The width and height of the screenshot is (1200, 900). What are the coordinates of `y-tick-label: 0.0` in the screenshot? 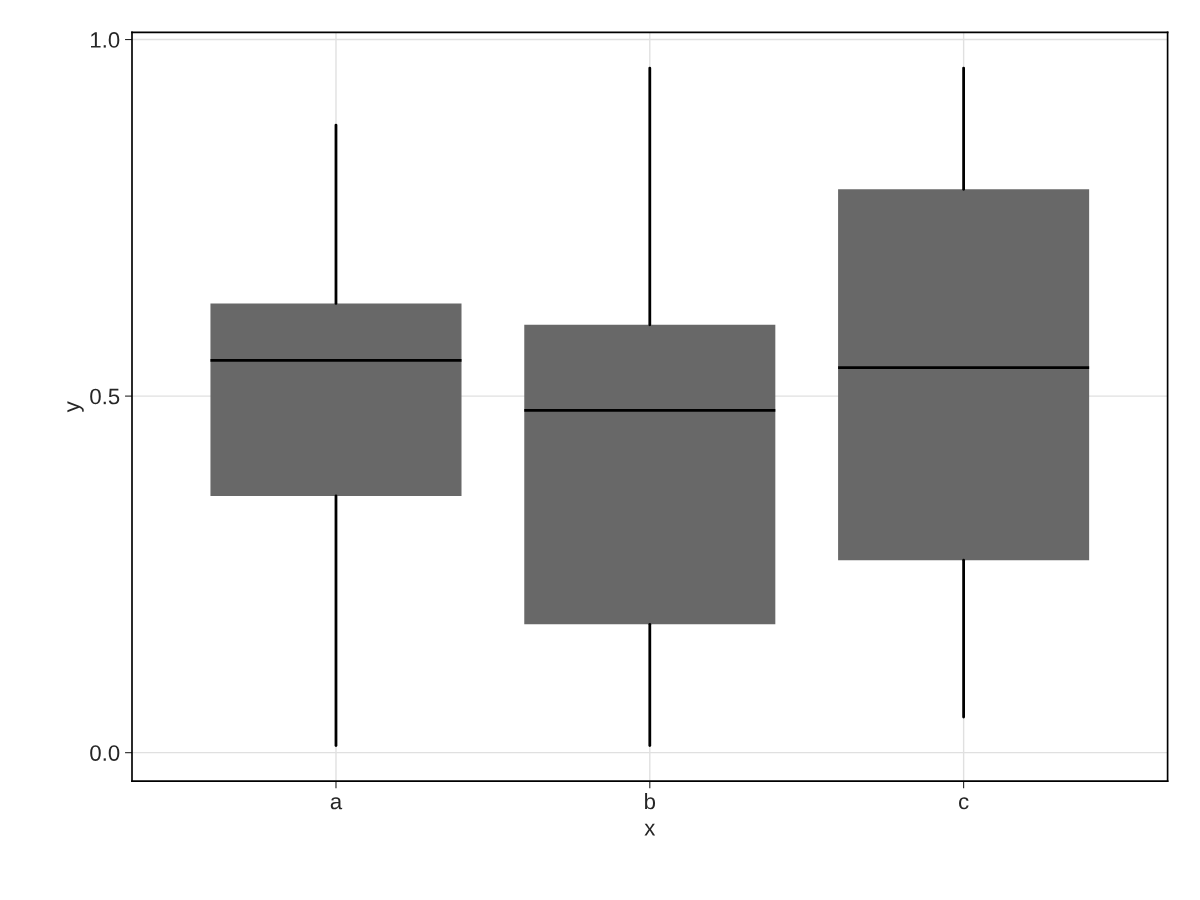 It's located at (105, 753).